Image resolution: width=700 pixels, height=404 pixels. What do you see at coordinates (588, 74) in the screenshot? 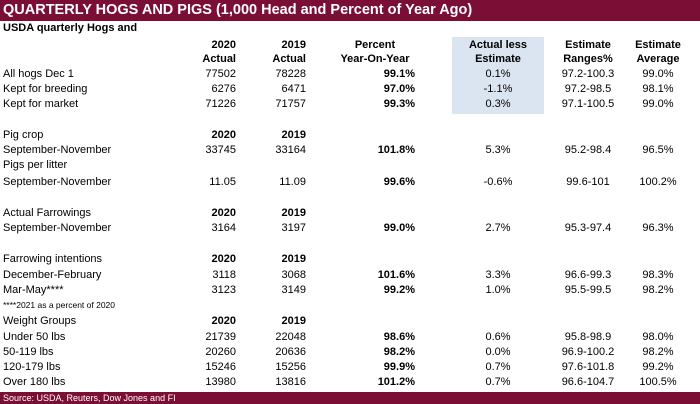
I see `value-range: 97.2-100.3` at bounding box center [588, 74].